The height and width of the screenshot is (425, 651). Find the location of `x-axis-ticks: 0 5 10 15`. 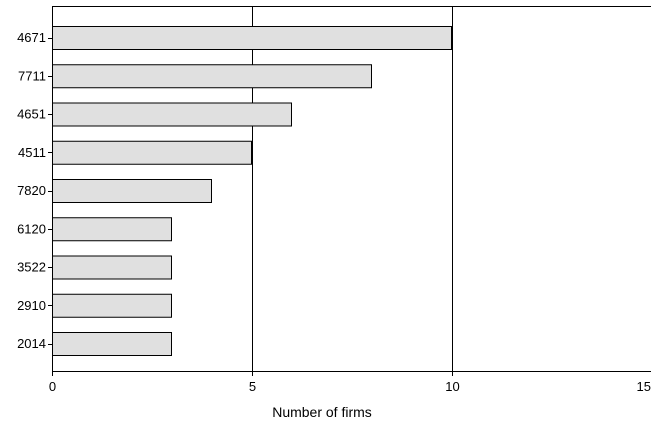

x-axis-ticks: 0 5 10 15 is located at coordinates (350, 382).